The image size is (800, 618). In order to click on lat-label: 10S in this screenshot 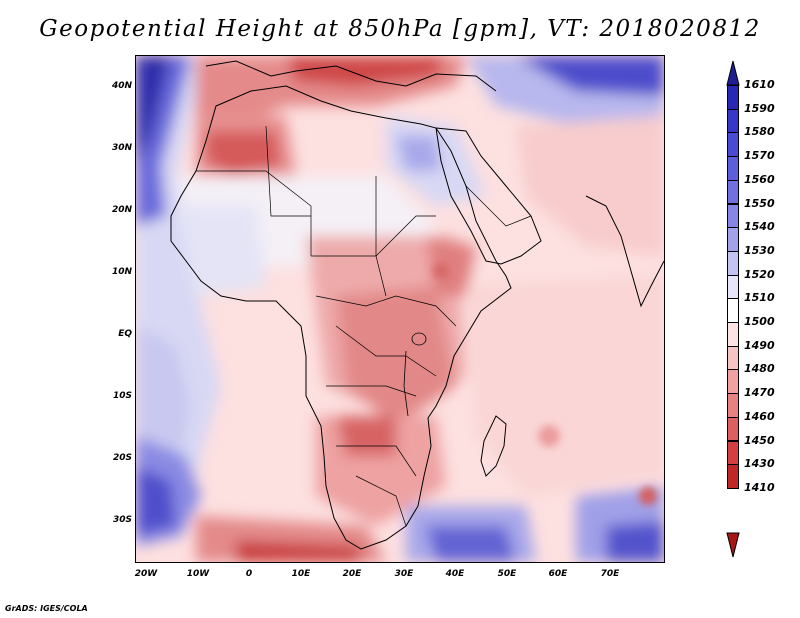, I will do `click(122, 396)`.